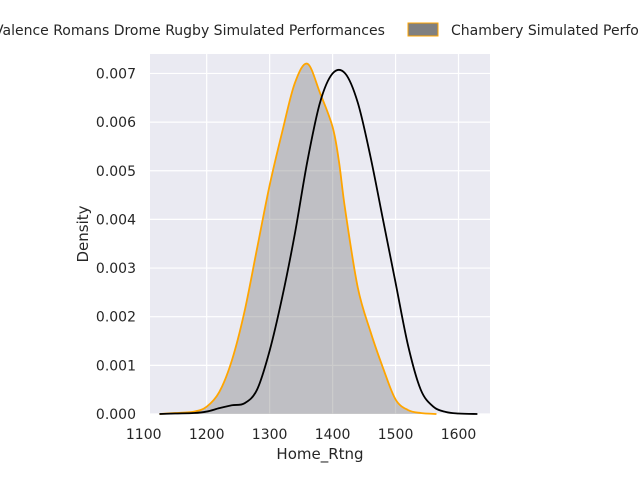 The height and width of the screenshot is (480, 640). What do you see at coordinates (423, 29) in the screenshot?
I see `legend-swatch-chambery` at bounding box center [423, 29].